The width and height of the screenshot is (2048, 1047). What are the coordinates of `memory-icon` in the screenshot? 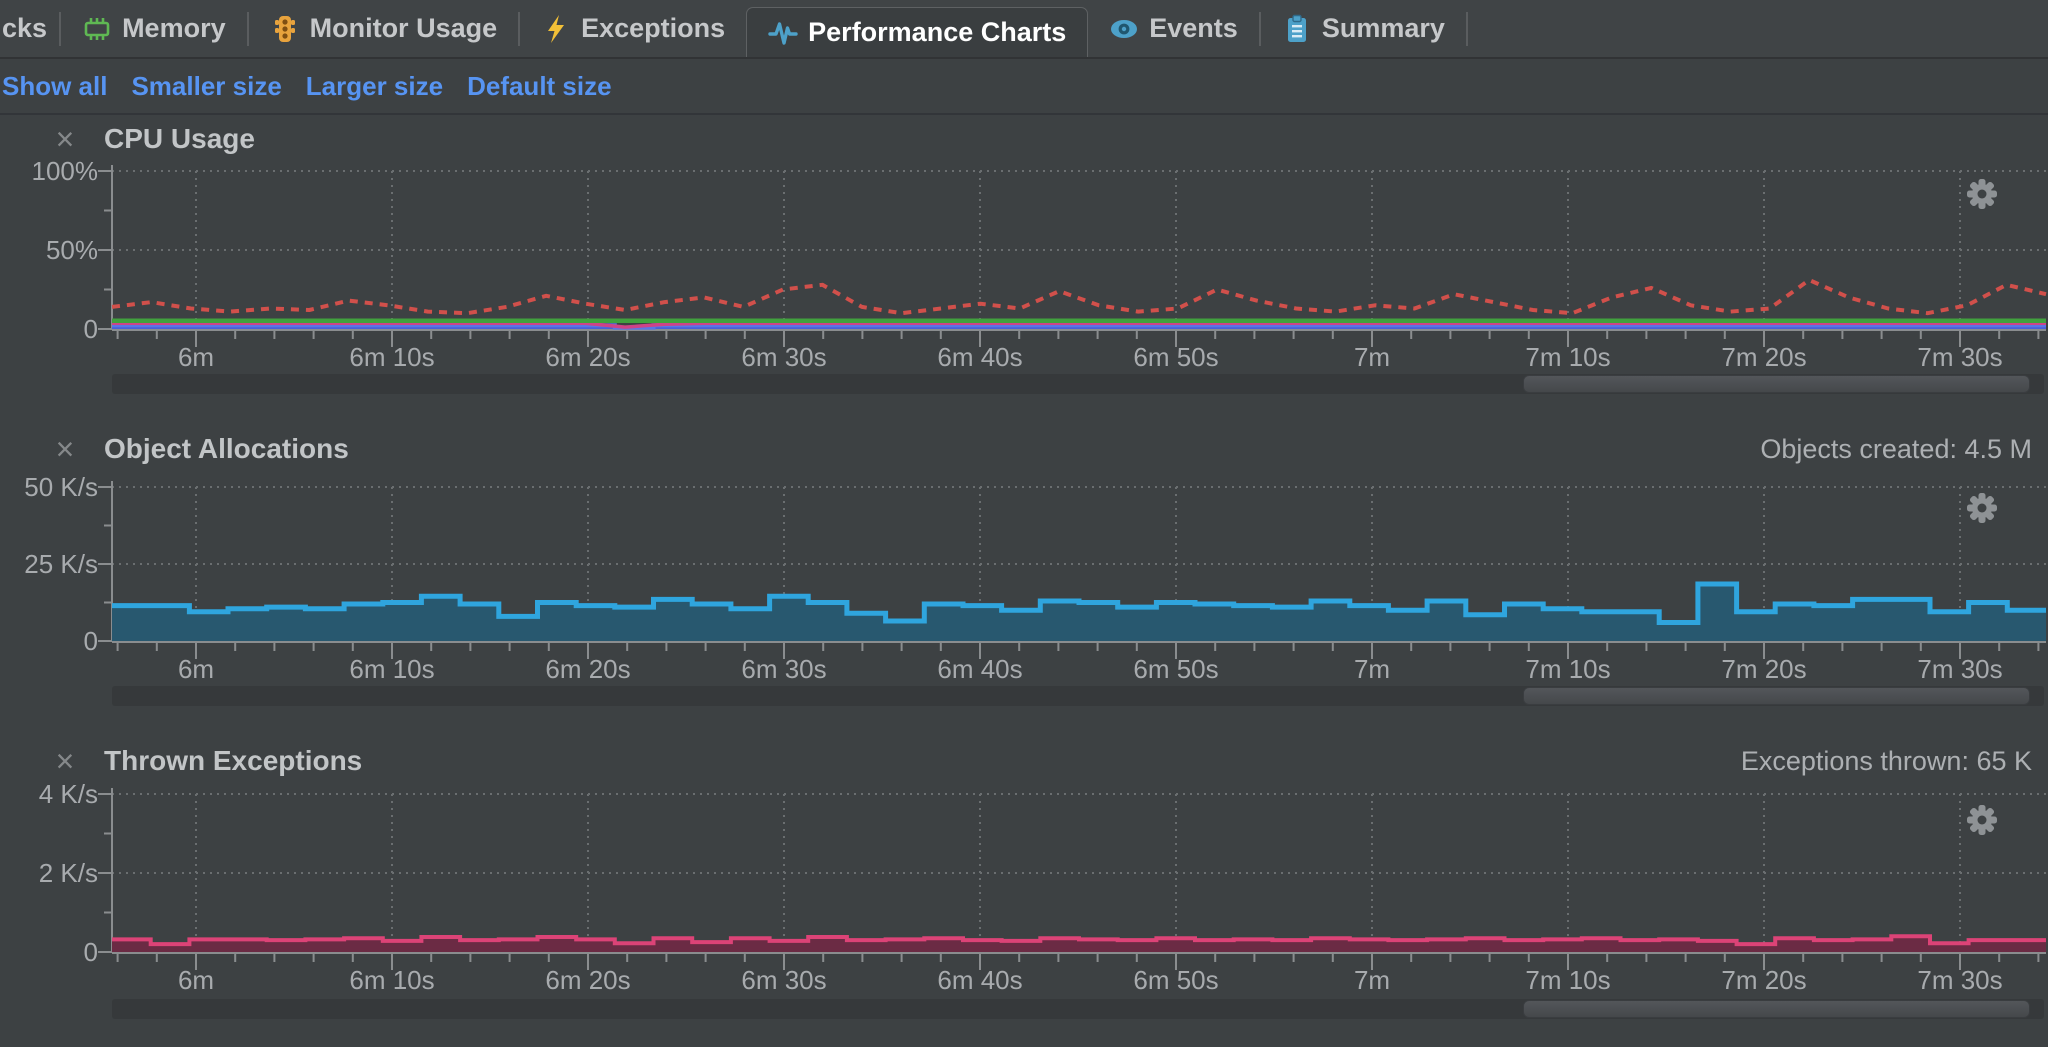 It's located at (97, 28).